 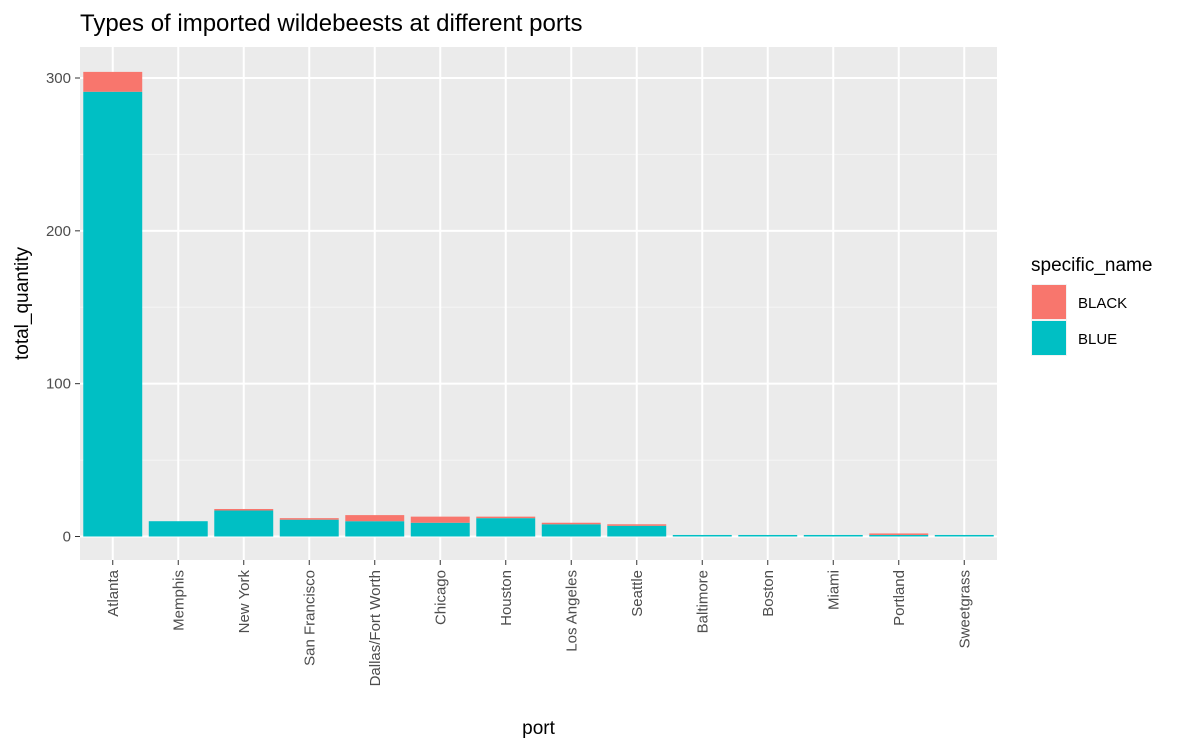 What do you see at coordinates (833, 535) in the screenshot?
I see `bar-blue-miami` at bounding box center [833, 535].